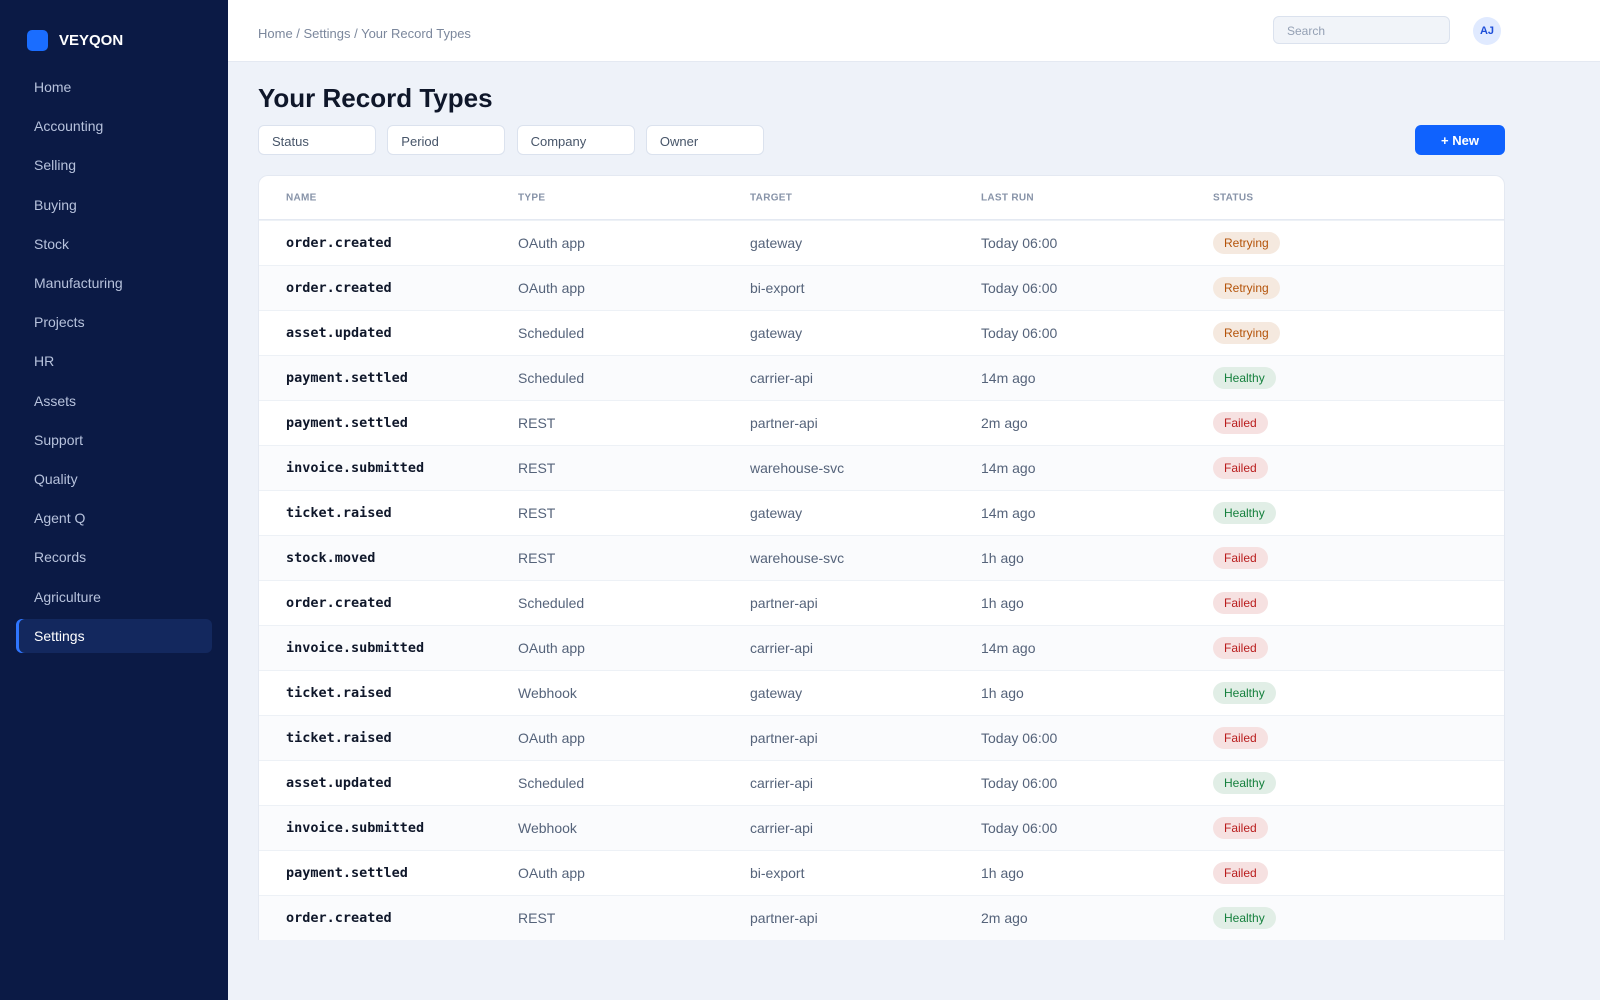 The height and width of the screenshot is (1000, 1600). I want to click on table-cell: payment.settled, so click(347, 873).